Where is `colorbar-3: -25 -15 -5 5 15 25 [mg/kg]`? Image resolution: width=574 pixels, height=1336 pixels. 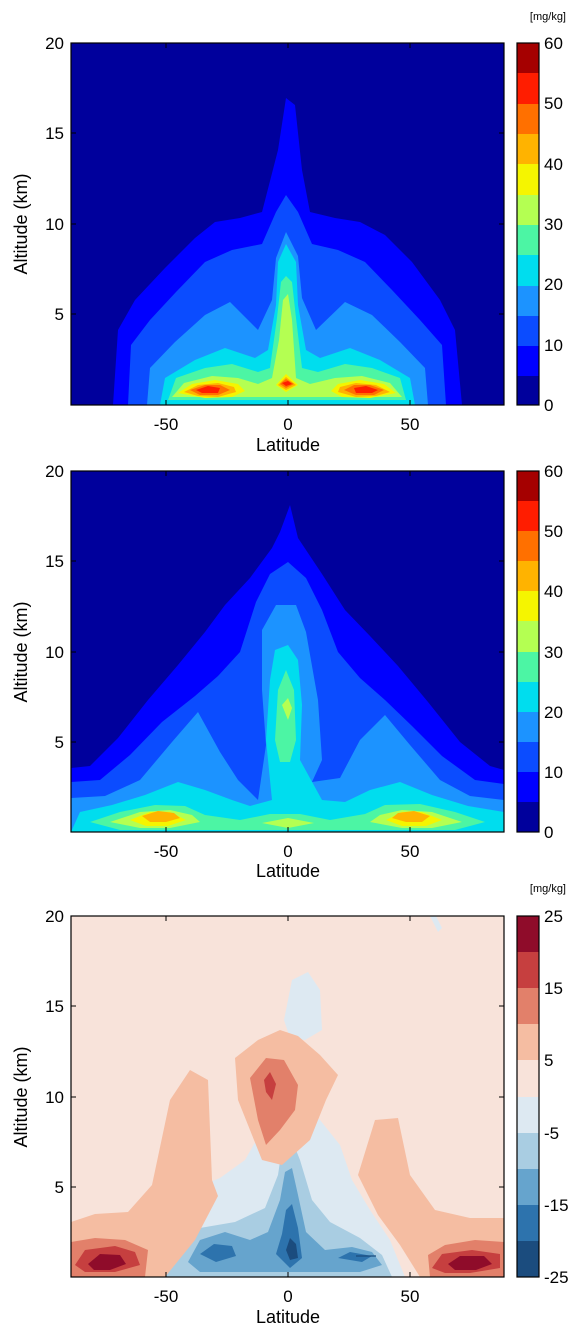
colorbar-3: -25 -15 -5 5 15 25 [mg/kg] is located at coordinates (542, 1085).